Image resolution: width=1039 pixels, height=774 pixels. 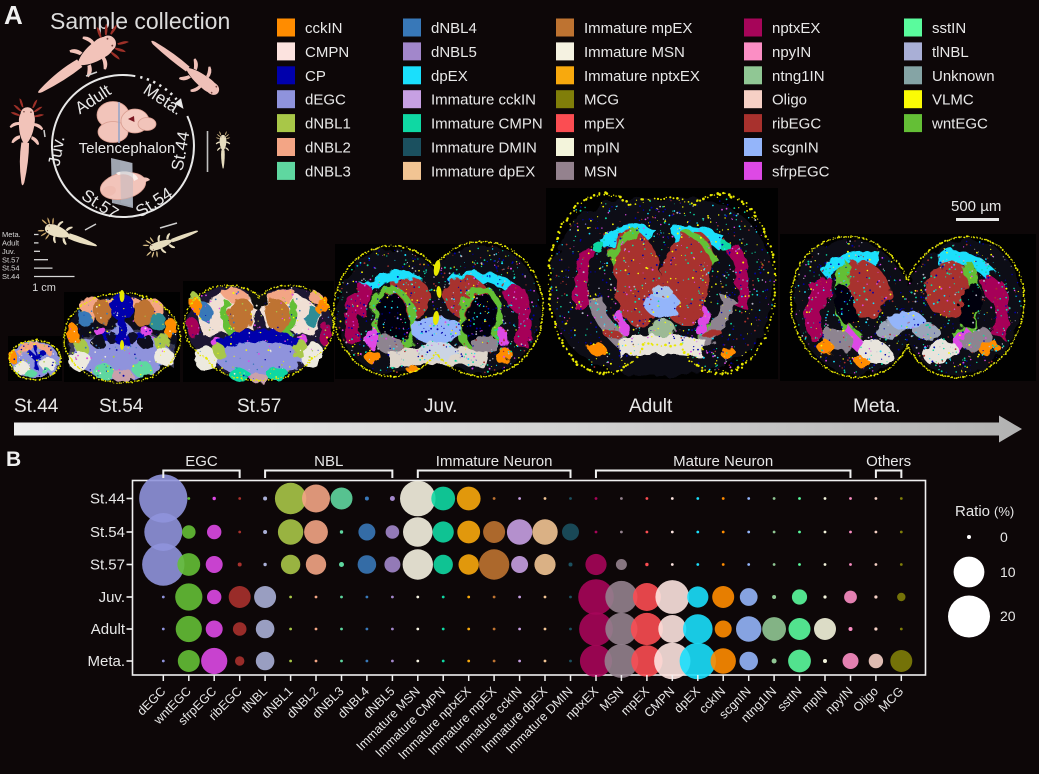 What do you see at coordinates (328, 171) in the screenshot?
I see `svg-text: dNBL3` at bounding box center [328, 171].